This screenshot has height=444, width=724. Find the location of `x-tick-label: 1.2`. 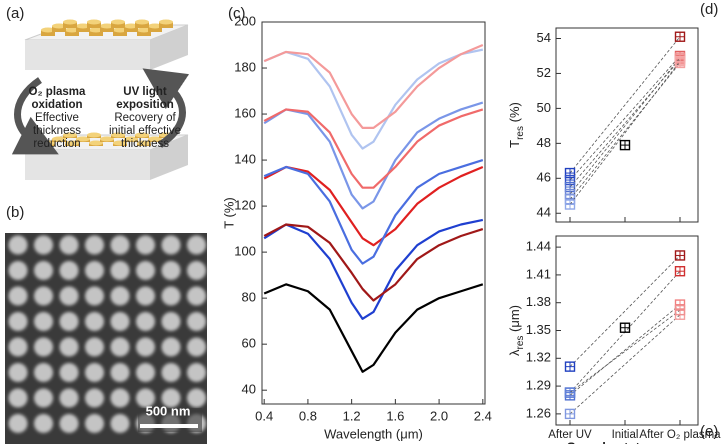

x-tick-label: 1.2 is located at coordinates (352, 415).